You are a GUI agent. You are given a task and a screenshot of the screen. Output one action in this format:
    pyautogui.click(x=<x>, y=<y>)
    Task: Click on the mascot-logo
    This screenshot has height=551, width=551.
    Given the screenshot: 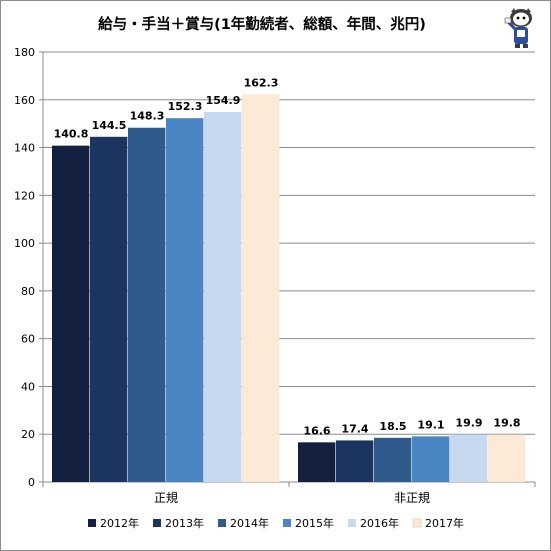 What is the action you would take?
    pyautogui.click(x=518, y=28)
    